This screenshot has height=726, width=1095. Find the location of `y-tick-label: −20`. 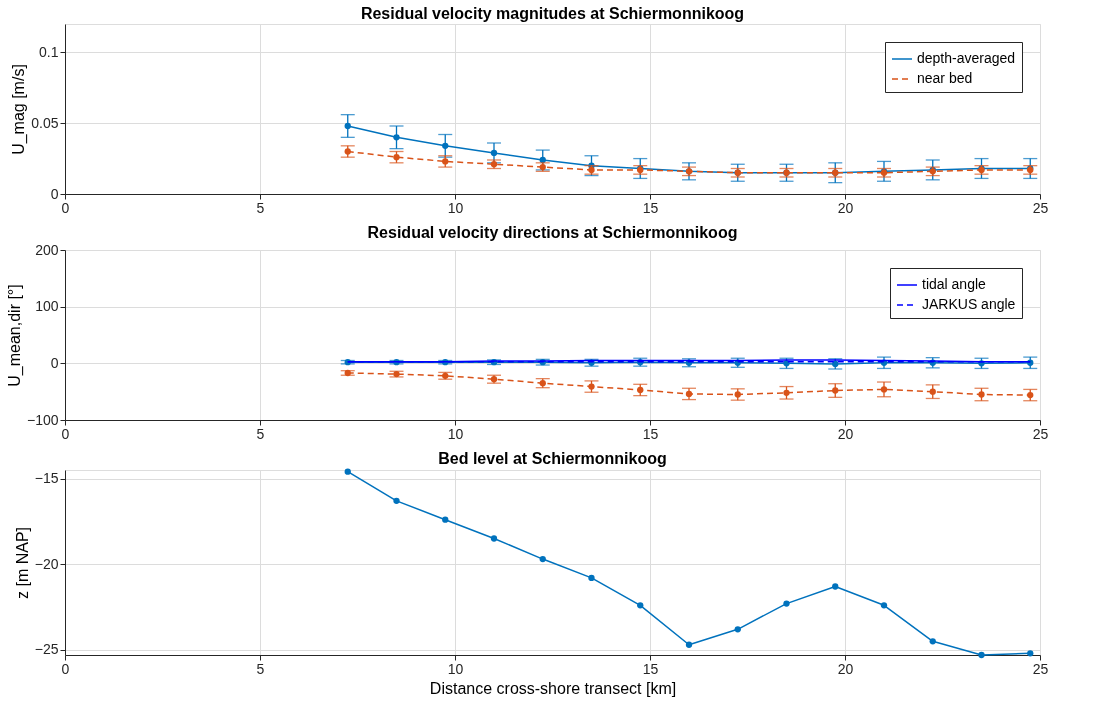

y-tick-label: −20 is located at coordinates (46, 563).